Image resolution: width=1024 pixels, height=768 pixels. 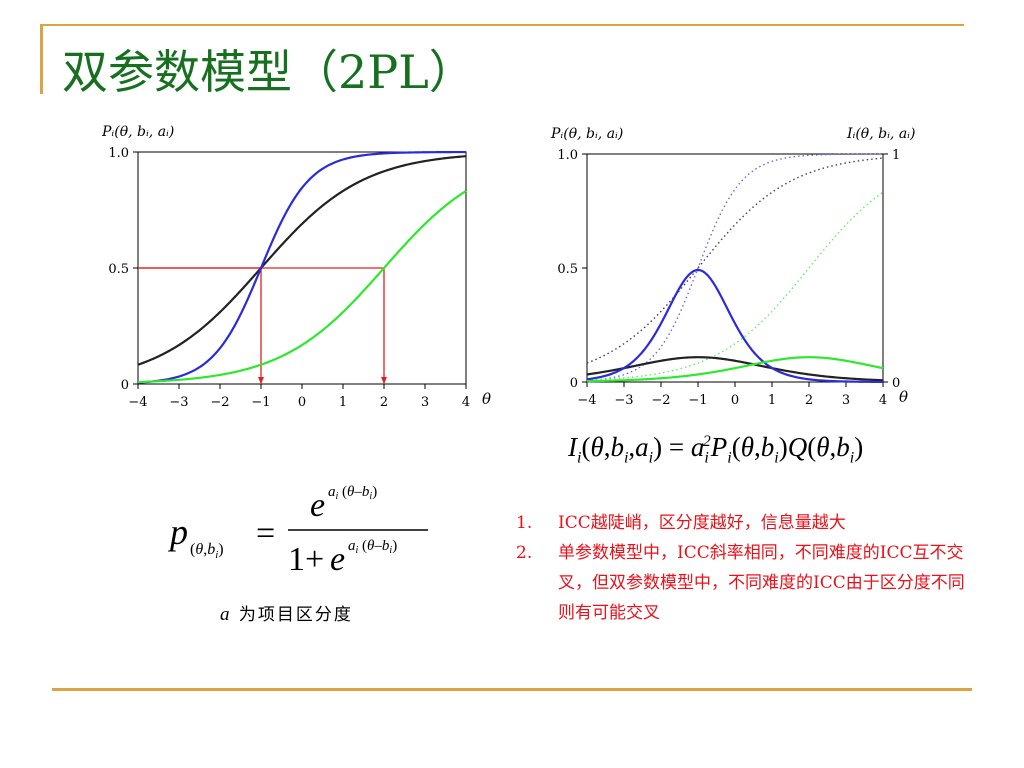 What do you see at coordinates (207, 551) in the screenshot?
I see `svg-text: (θ,bi)` at bounding box center [207, 551].